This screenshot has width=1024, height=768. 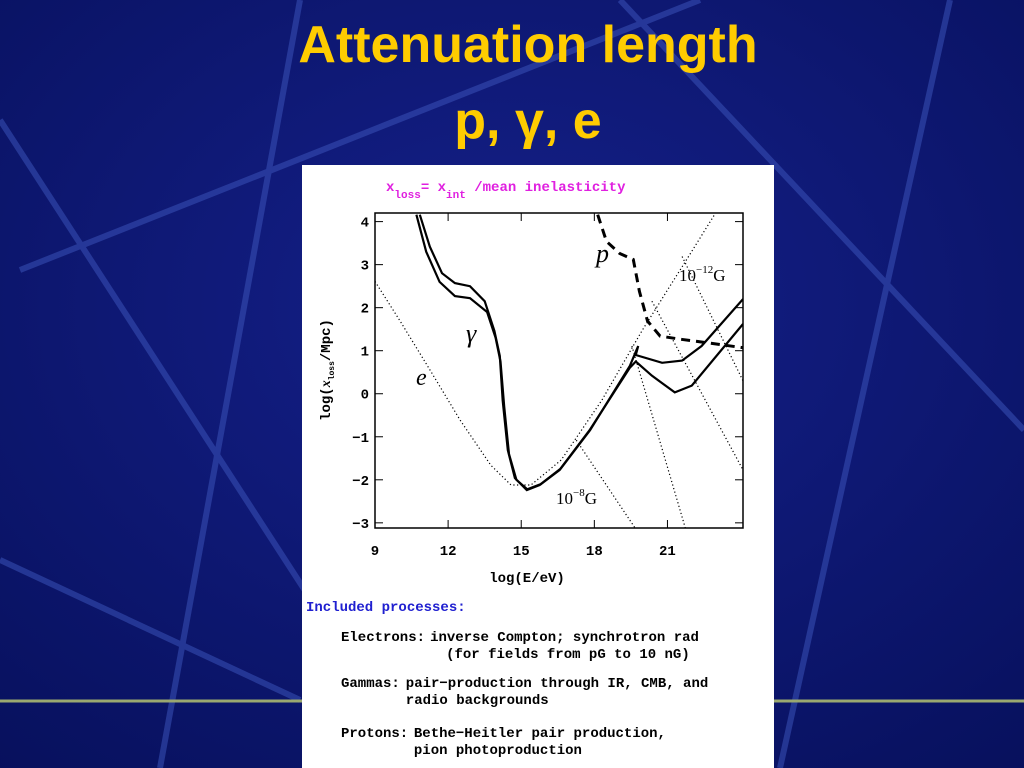 I want to click on annotation: 10−12G, so click(x=702, y=274).